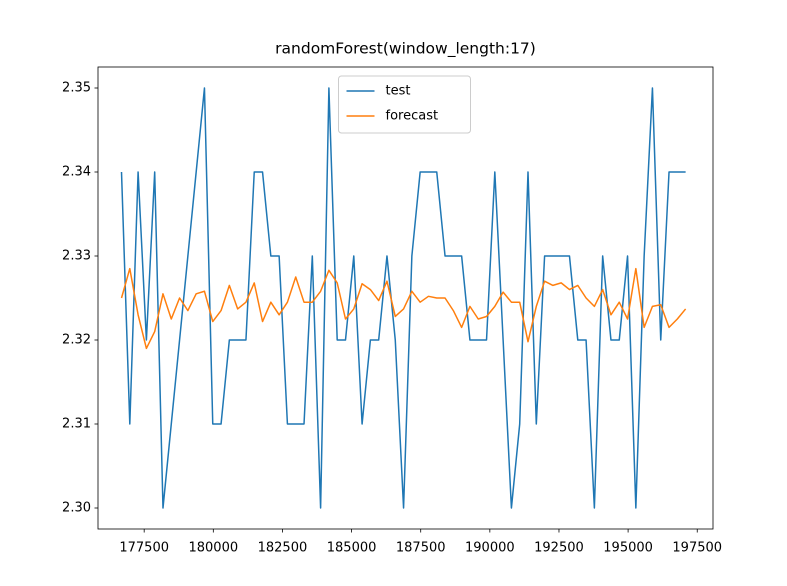 The width and height of the screenshot is (787, 586). I want to click on y-tick-label: 2.35, so click(76, 88).